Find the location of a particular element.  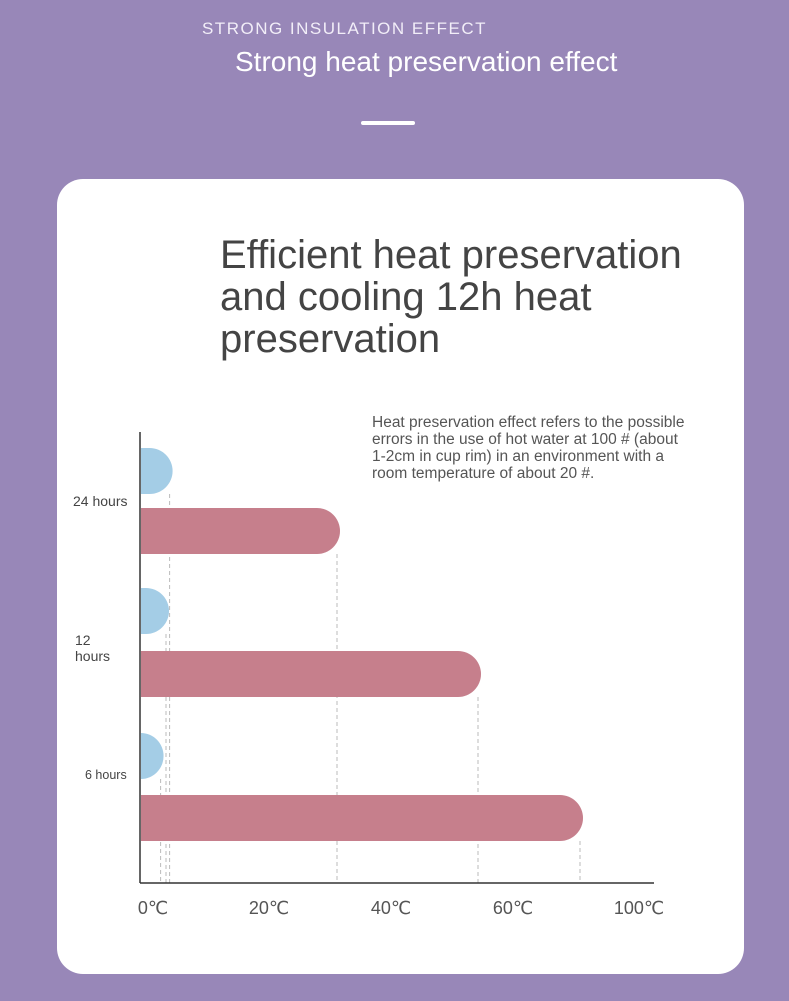

x-tick-label: 40℃ is located at coordinates (391, 908).